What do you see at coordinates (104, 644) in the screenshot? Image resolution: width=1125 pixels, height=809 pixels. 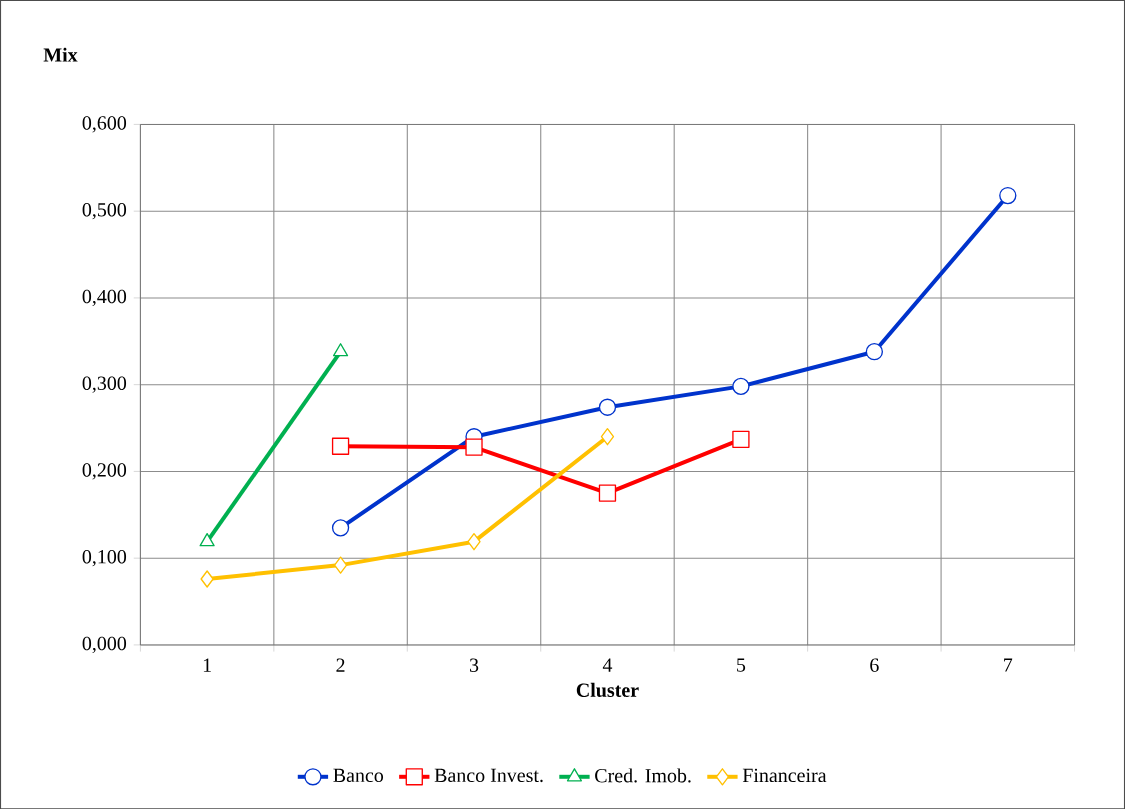 I see `y-tick-label: 0,000` at bounding box center [104, 644].